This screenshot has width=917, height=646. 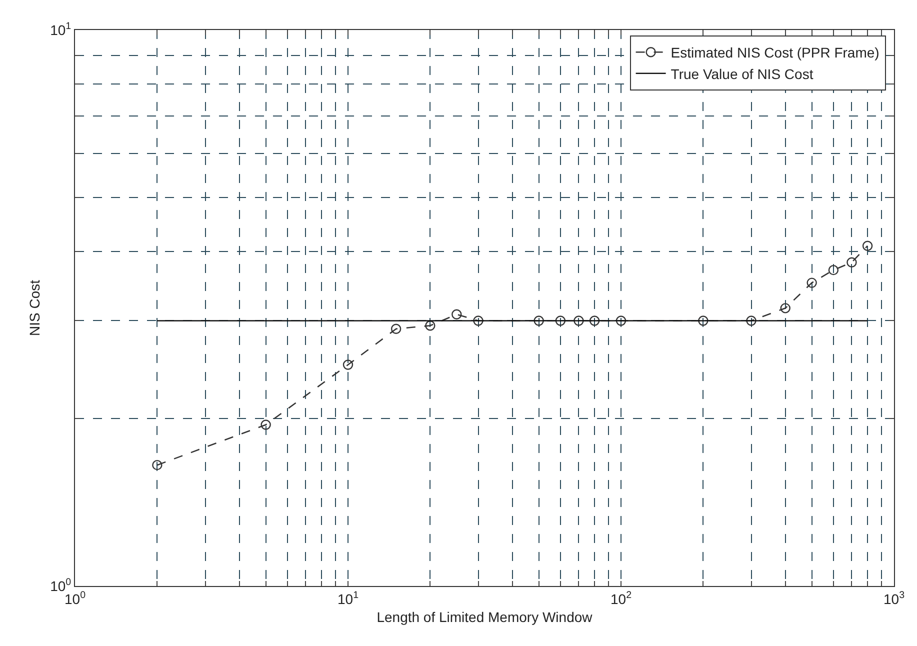 I want to click on legend-label: Estimated NIS Cost (PPR Frame), so click(x=775, y=52).